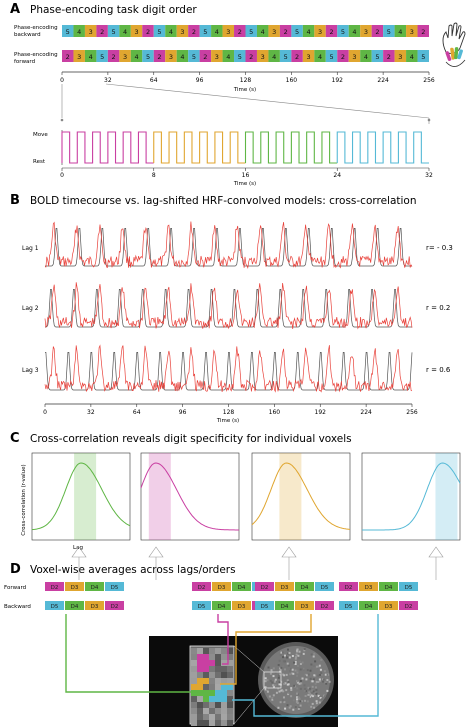  Describe the element at coordinates (199, 147) in the screenshot. I see `zoom-wave-segment` at that location.